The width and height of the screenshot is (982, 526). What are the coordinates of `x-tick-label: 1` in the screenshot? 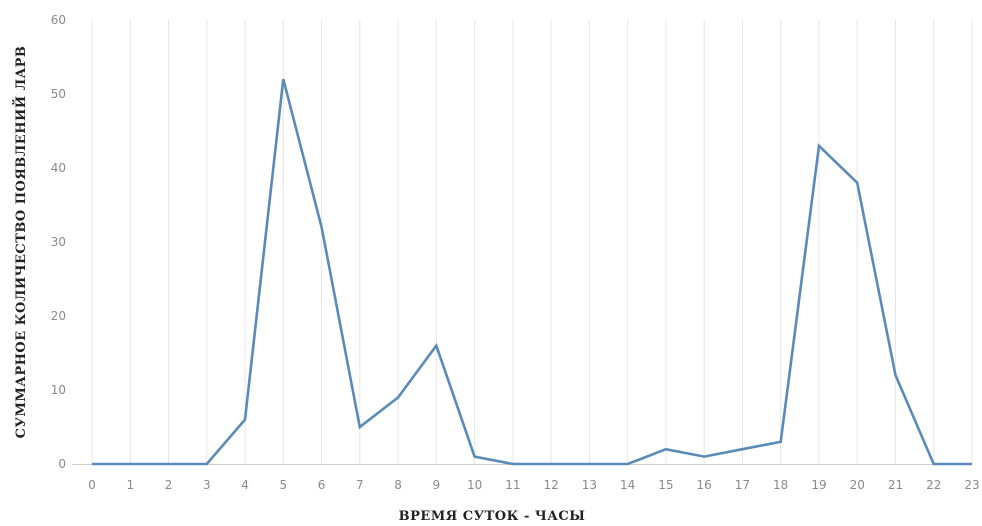 It's located at (130, 485).